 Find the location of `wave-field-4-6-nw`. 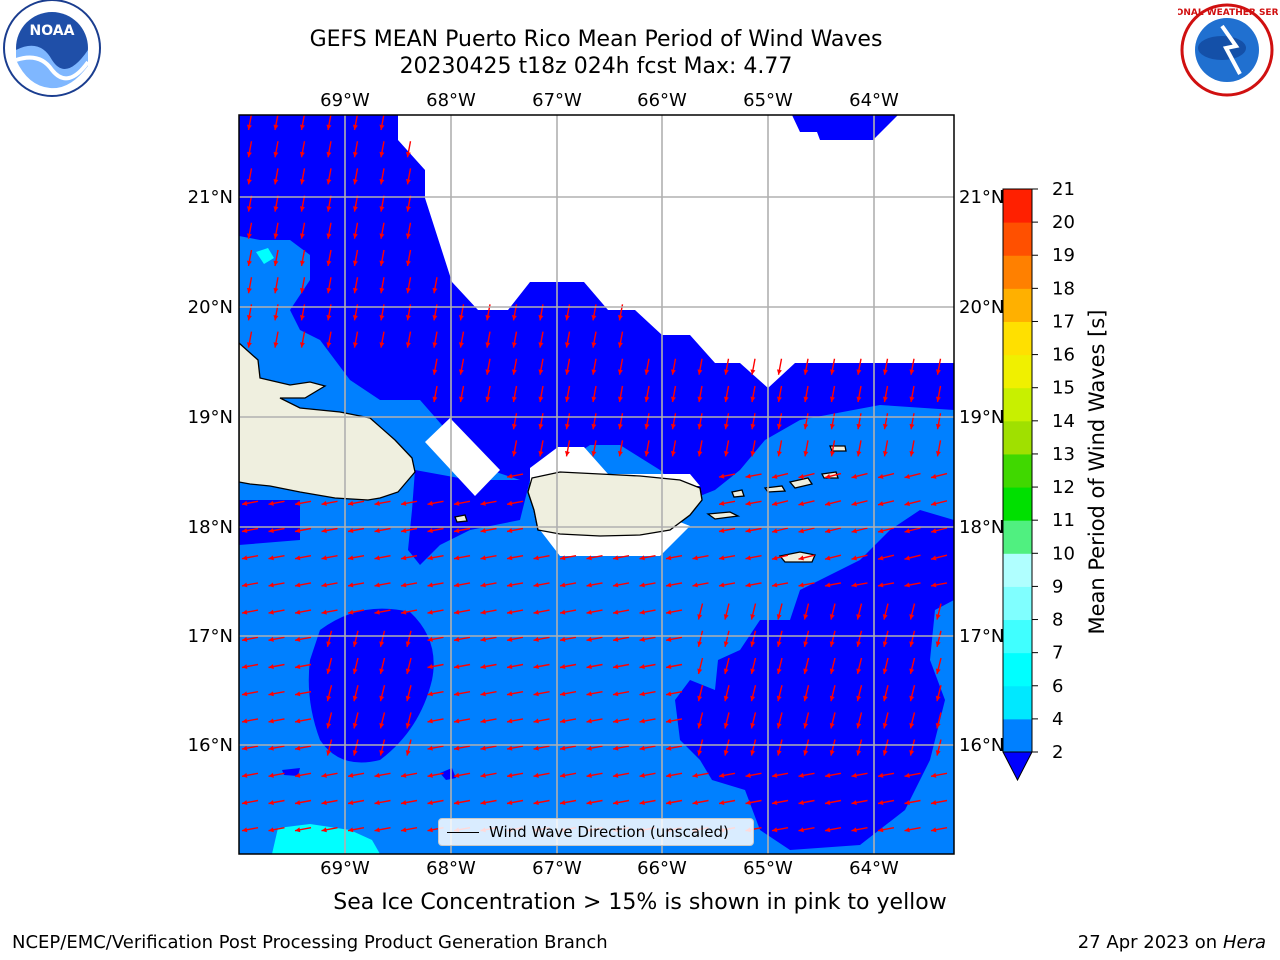

wave-field-4-6-nw is located at coordinates (265, 256).